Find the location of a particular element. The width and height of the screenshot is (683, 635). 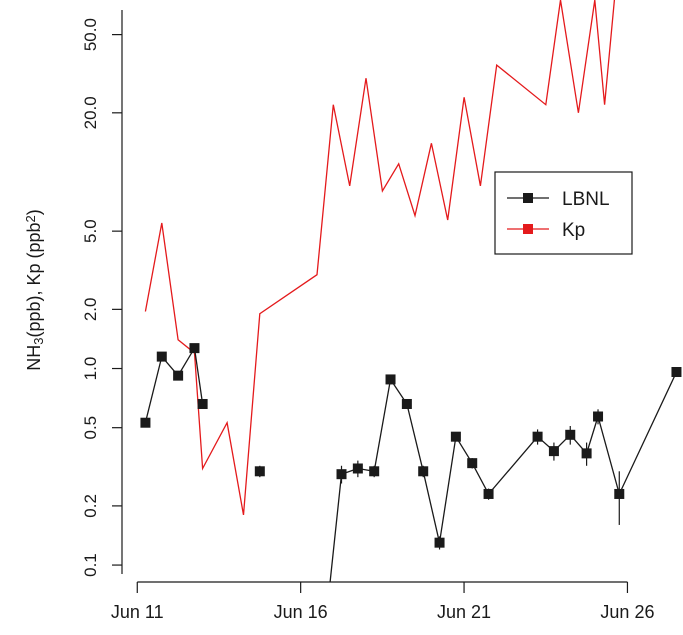

y-axis-ticks: 0.1 0.2 0.5 1.0 2.0 5.0 20.0 50.0 is located at coordinates (101, 297).